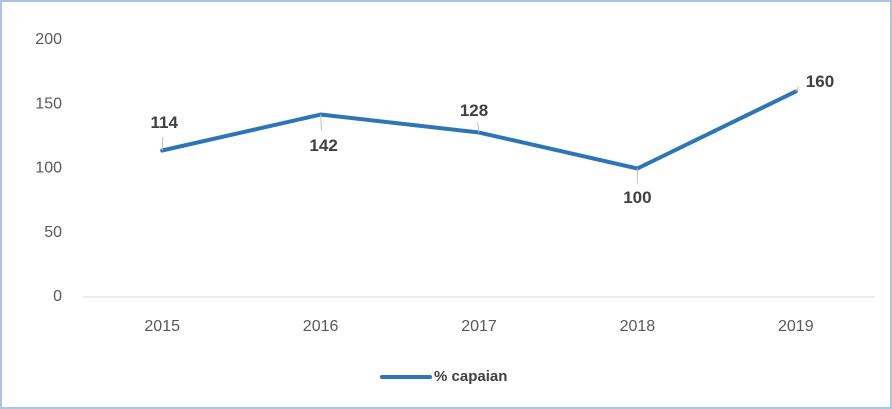  Describe the element at coordinates (164, 122) in the screenshot. I see `data-label: 114` at that location.